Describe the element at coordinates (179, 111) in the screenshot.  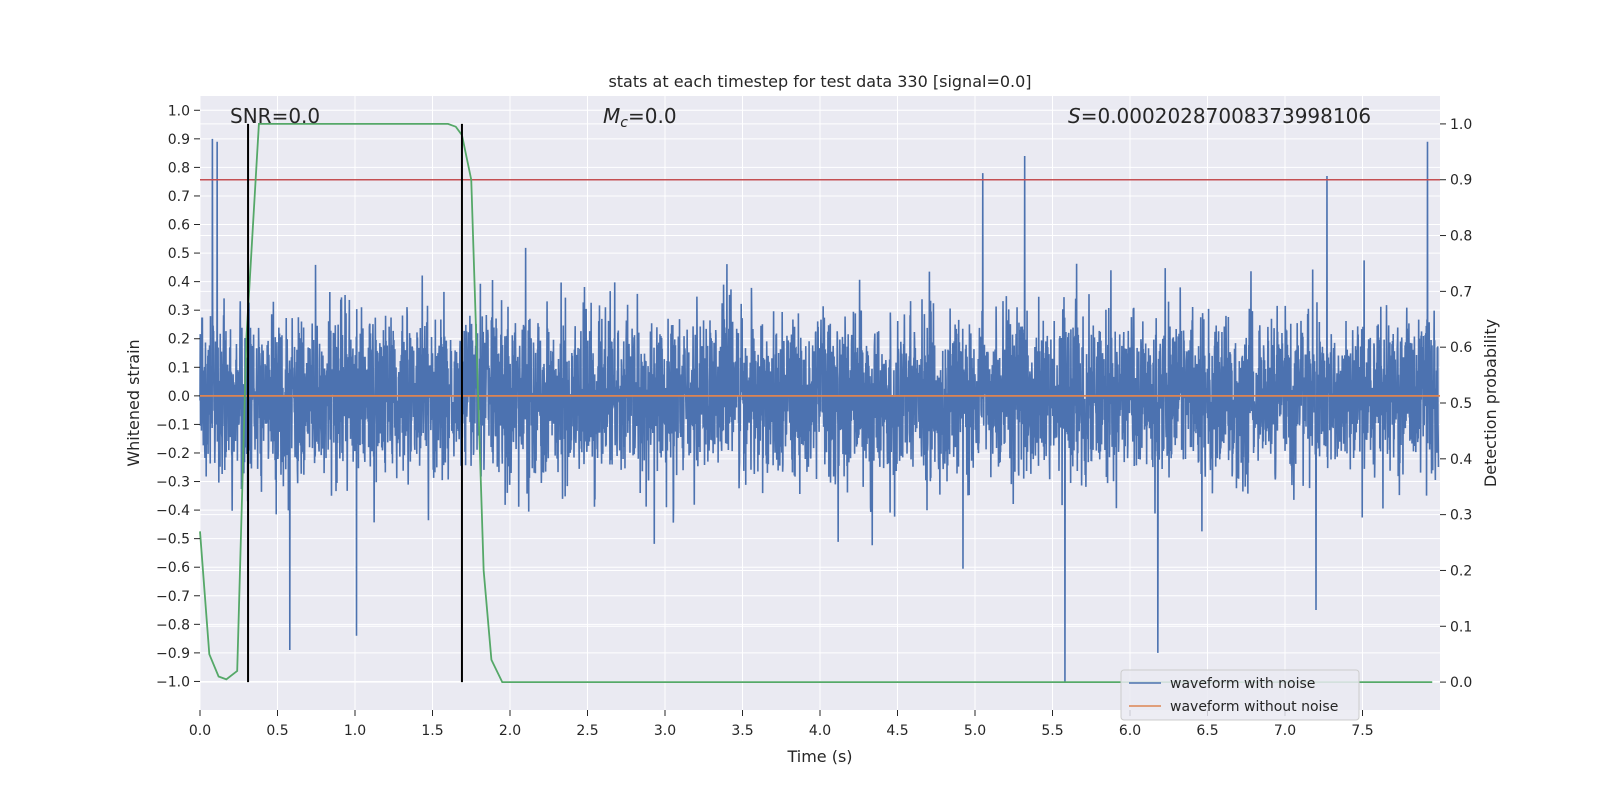
I see `tick-label-left: 1.0` at that location.